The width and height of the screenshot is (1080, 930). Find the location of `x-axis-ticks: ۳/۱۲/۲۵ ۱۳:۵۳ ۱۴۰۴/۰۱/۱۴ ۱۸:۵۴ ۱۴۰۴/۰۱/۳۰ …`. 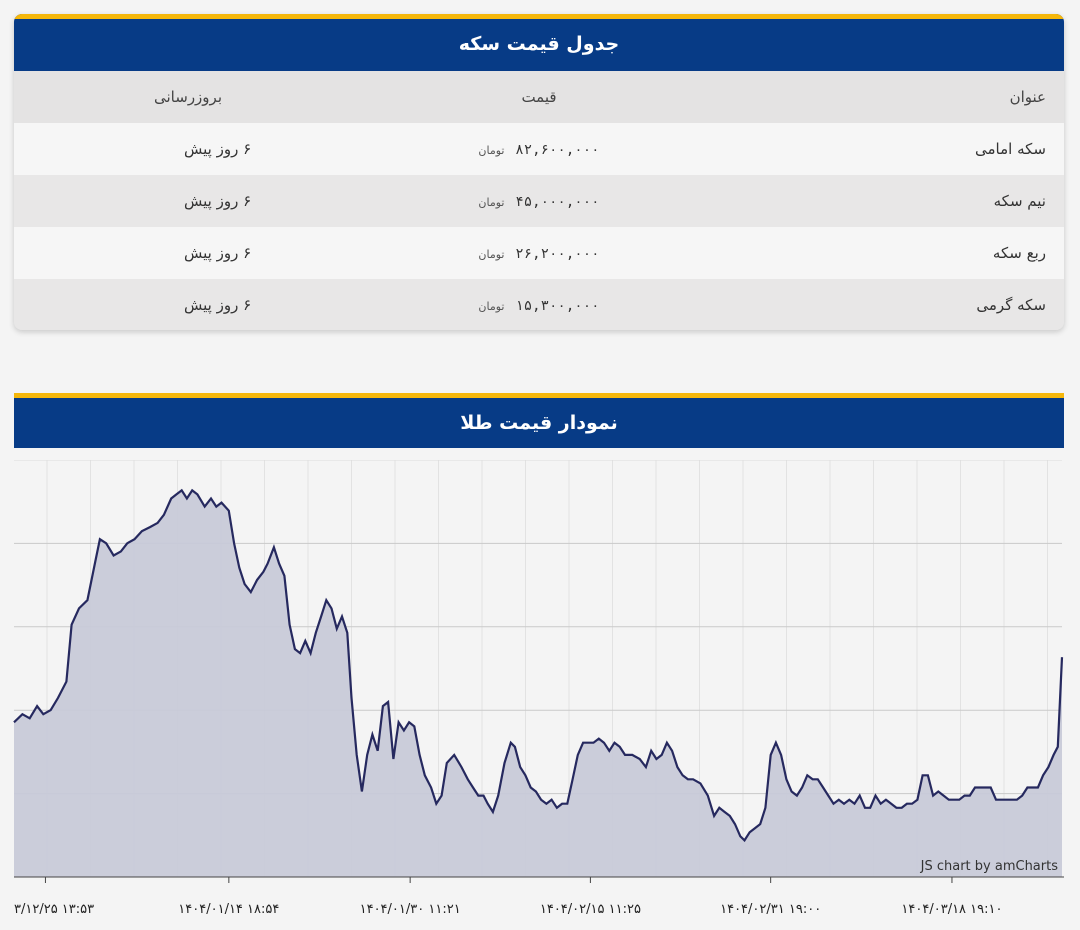

x-axis-ticks: ۳/۱۲/۲۵ ۱۳:۵۳ ۱۴۰۴/۰۱/۱۴ ۱۸:۵۴ ۱۴۰۴/۰۱/۳۰ … is located at coordinates (508, 897).